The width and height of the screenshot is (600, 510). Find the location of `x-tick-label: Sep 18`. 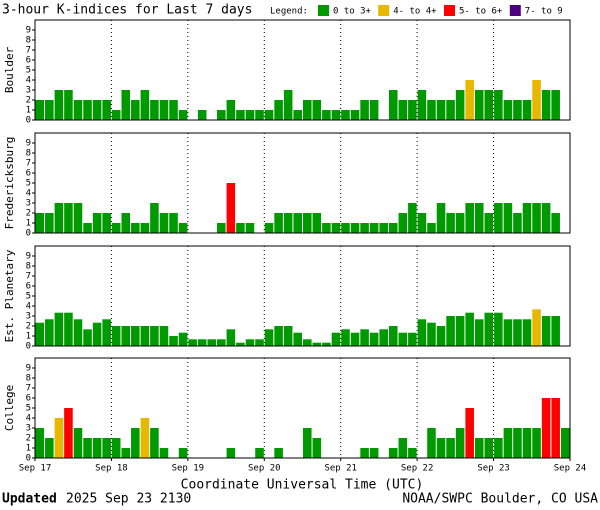

x-tick-label: Sep 18 is located at coordinates (111, 469).